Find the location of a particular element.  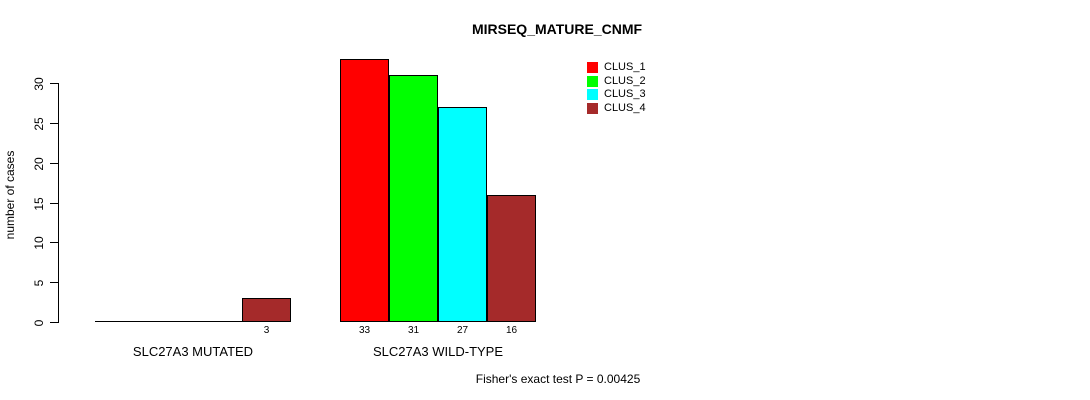

category-label: SLC27A3 WILD-TYPE is located at coordinates (438, 351).